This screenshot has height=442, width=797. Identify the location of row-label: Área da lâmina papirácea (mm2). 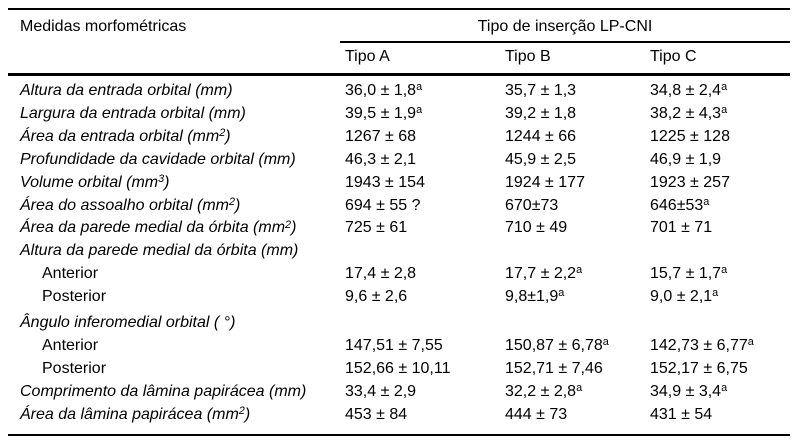
(135, 413).